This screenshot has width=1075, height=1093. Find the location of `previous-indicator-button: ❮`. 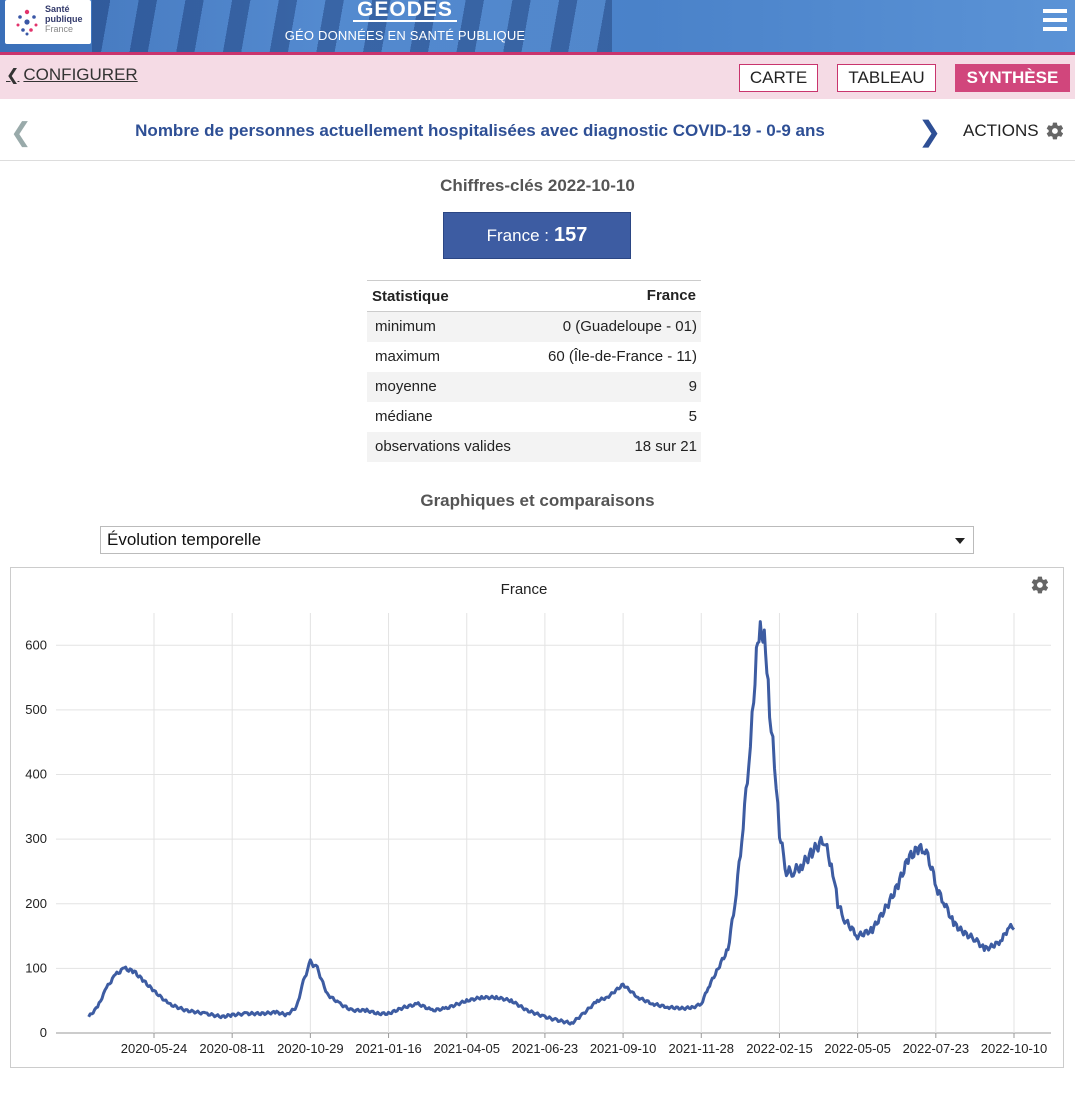

previous-indicator-button: ❮ is located at coordinates (21, 132).